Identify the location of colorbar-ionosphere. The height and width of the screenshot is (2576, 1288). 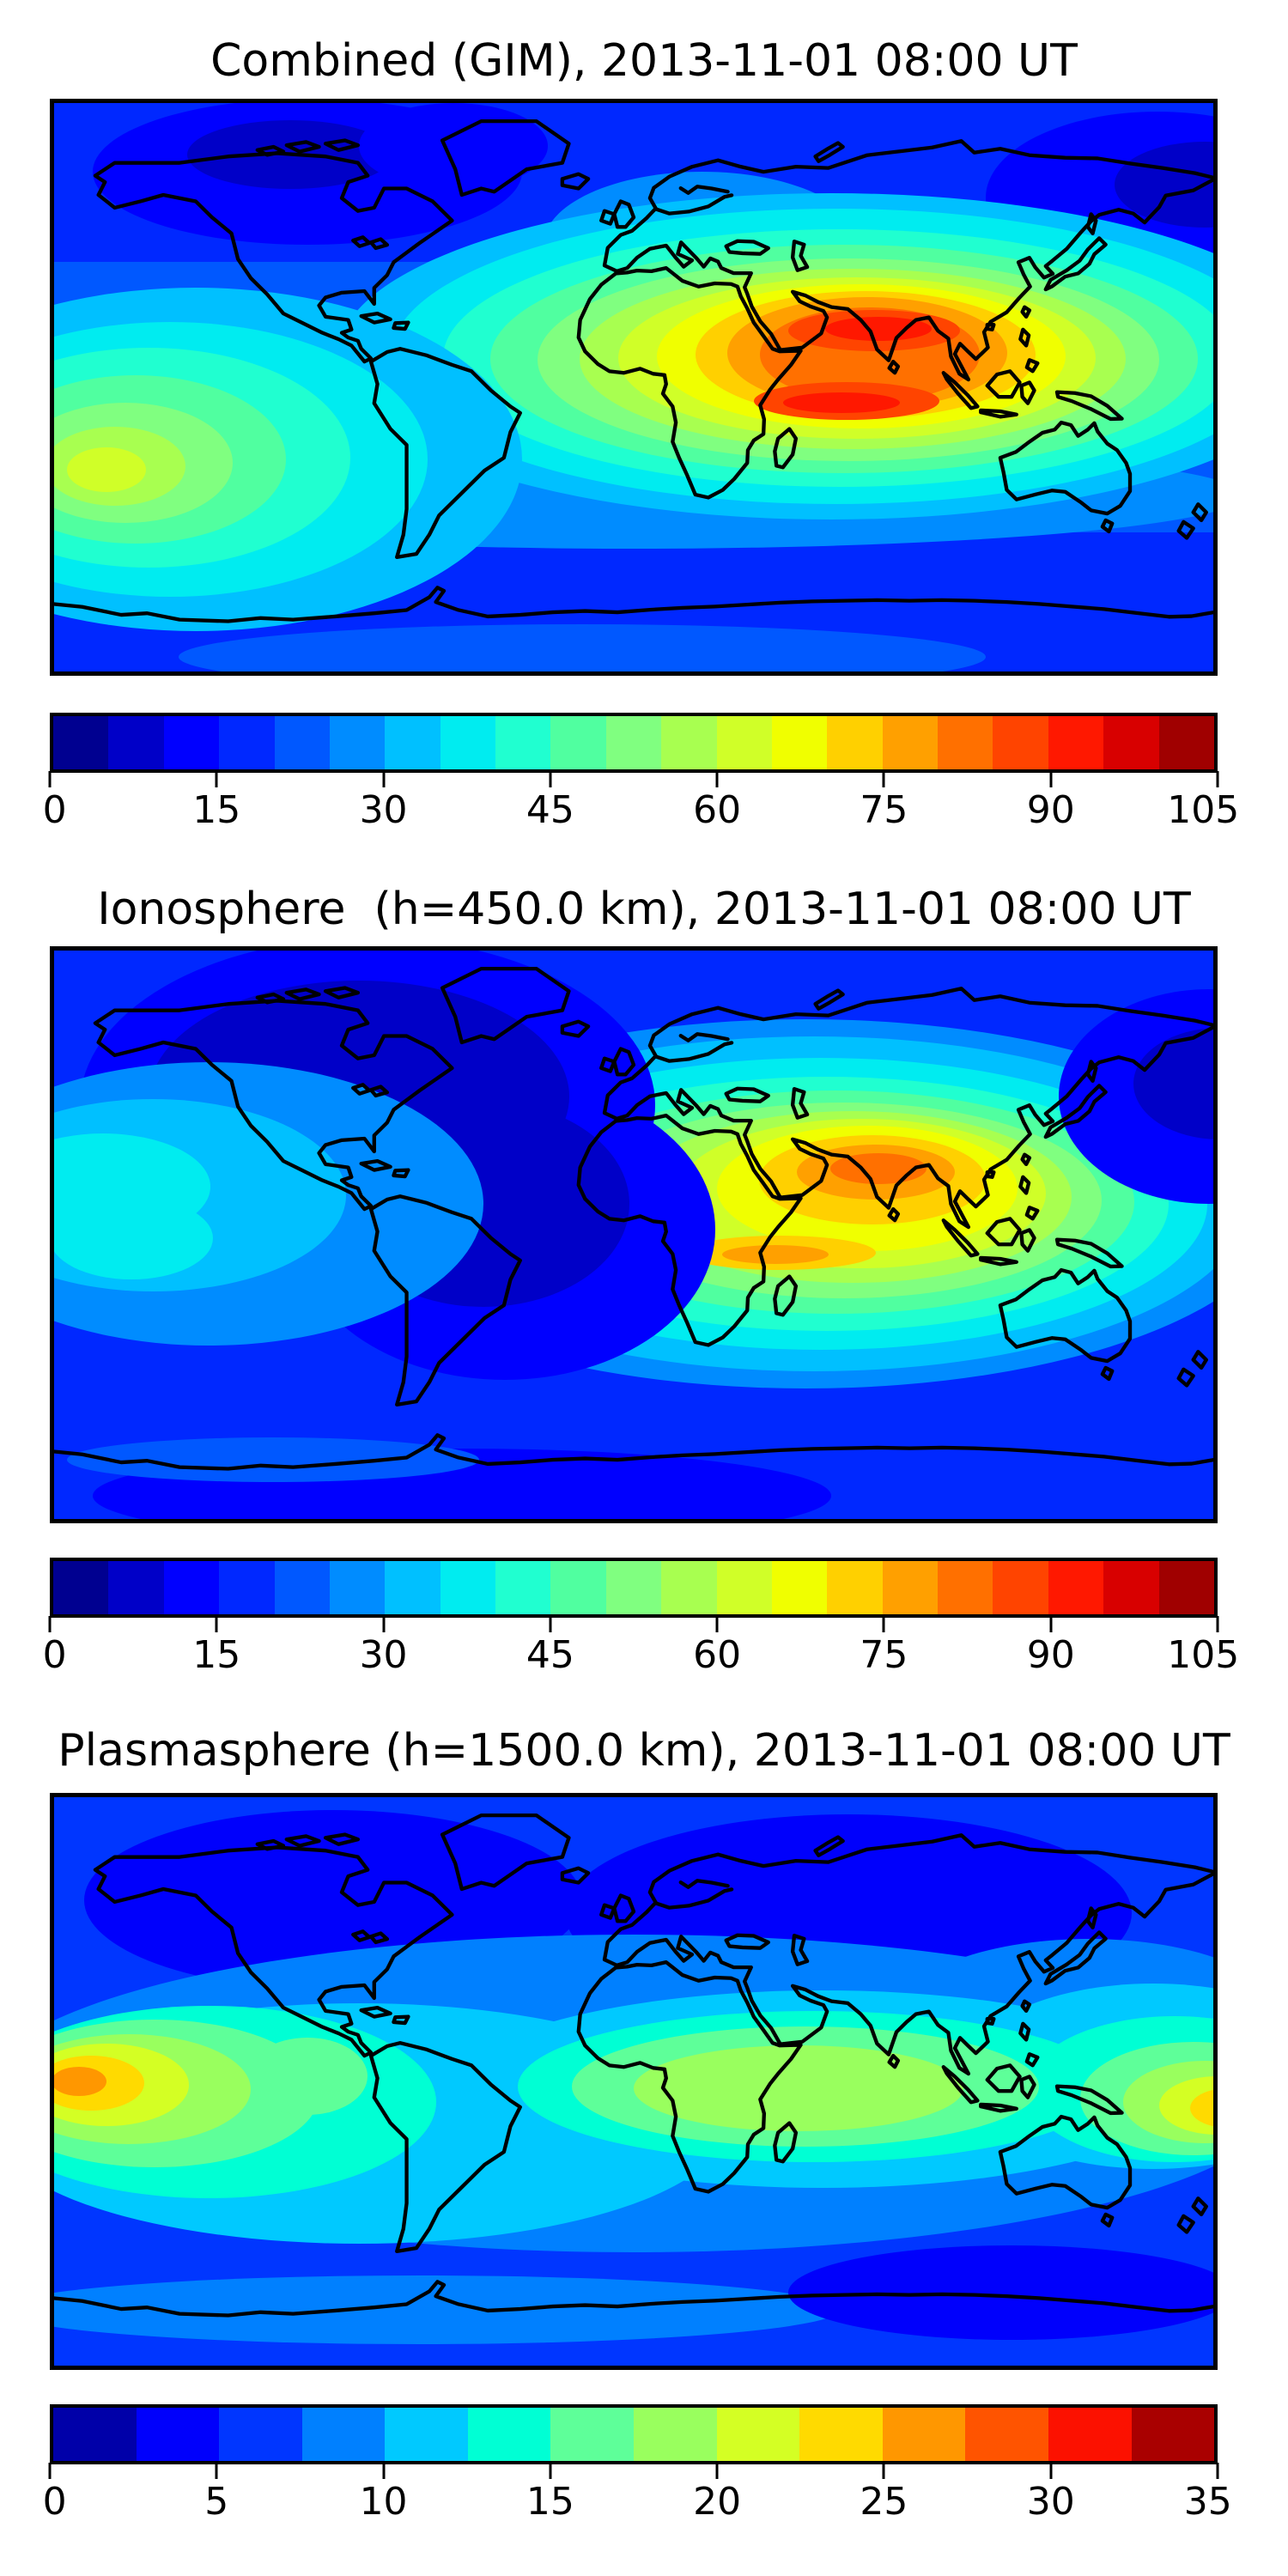
(634, 1588).